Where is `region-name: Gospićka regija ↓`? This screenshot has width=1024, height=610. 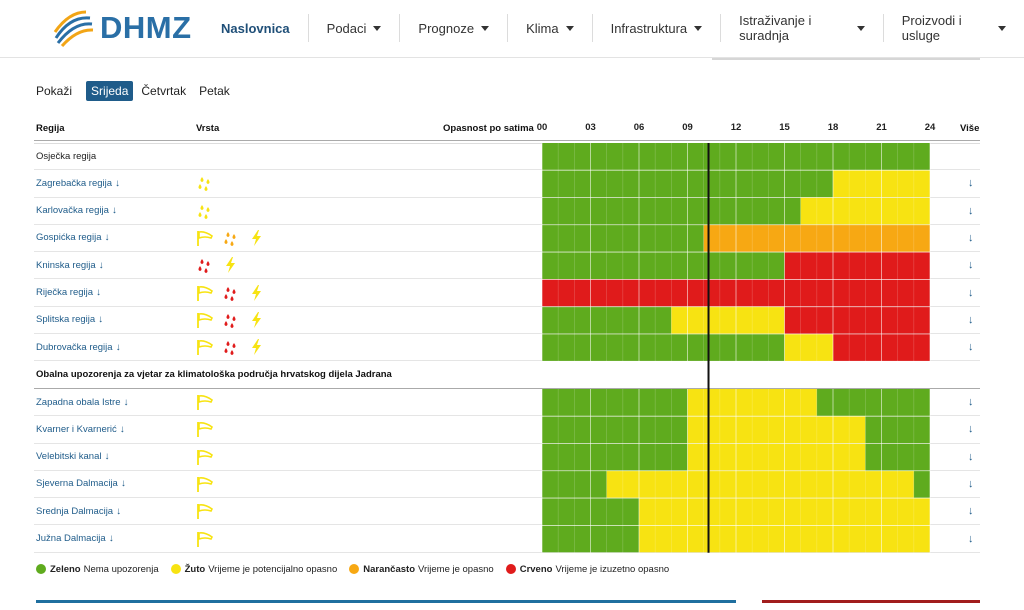
region-name: Gospićka regija ↓ is located at coordinates (72, 238).